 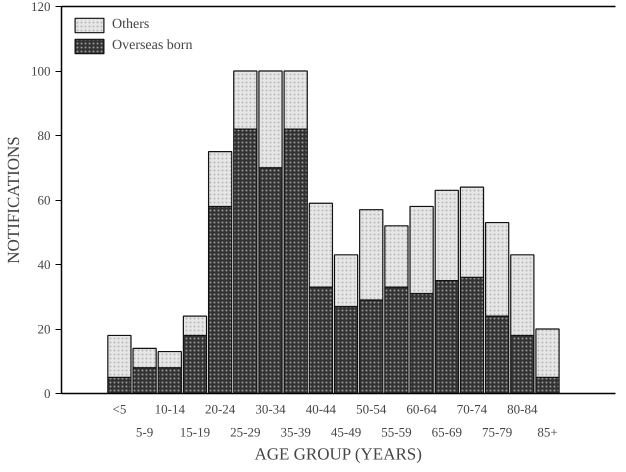 What do you see at coordinates (195, 432) in the screenshot?
I see `x-tick-label: 15-19` at bounding box center [195, 432].